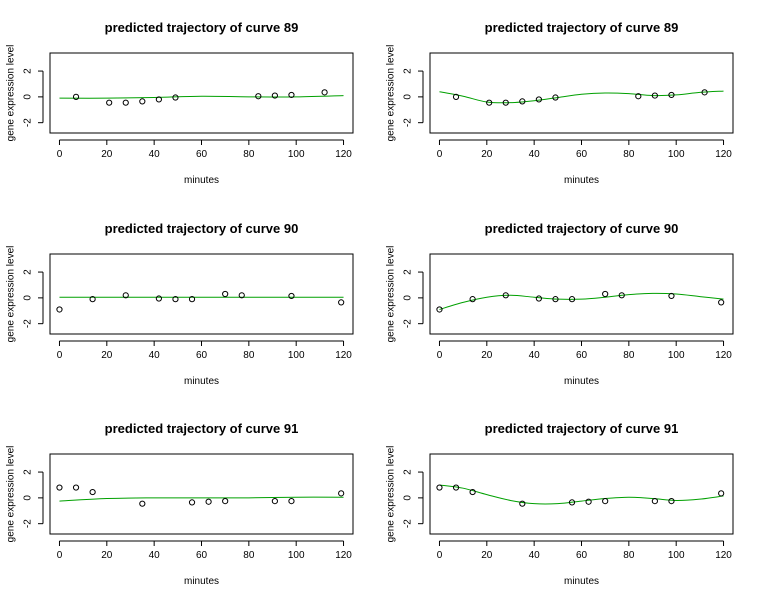 The width and height of the screenshot is (760, 601). I want to click on chart-6-x-axis-title: minutes, so click(581, 581).